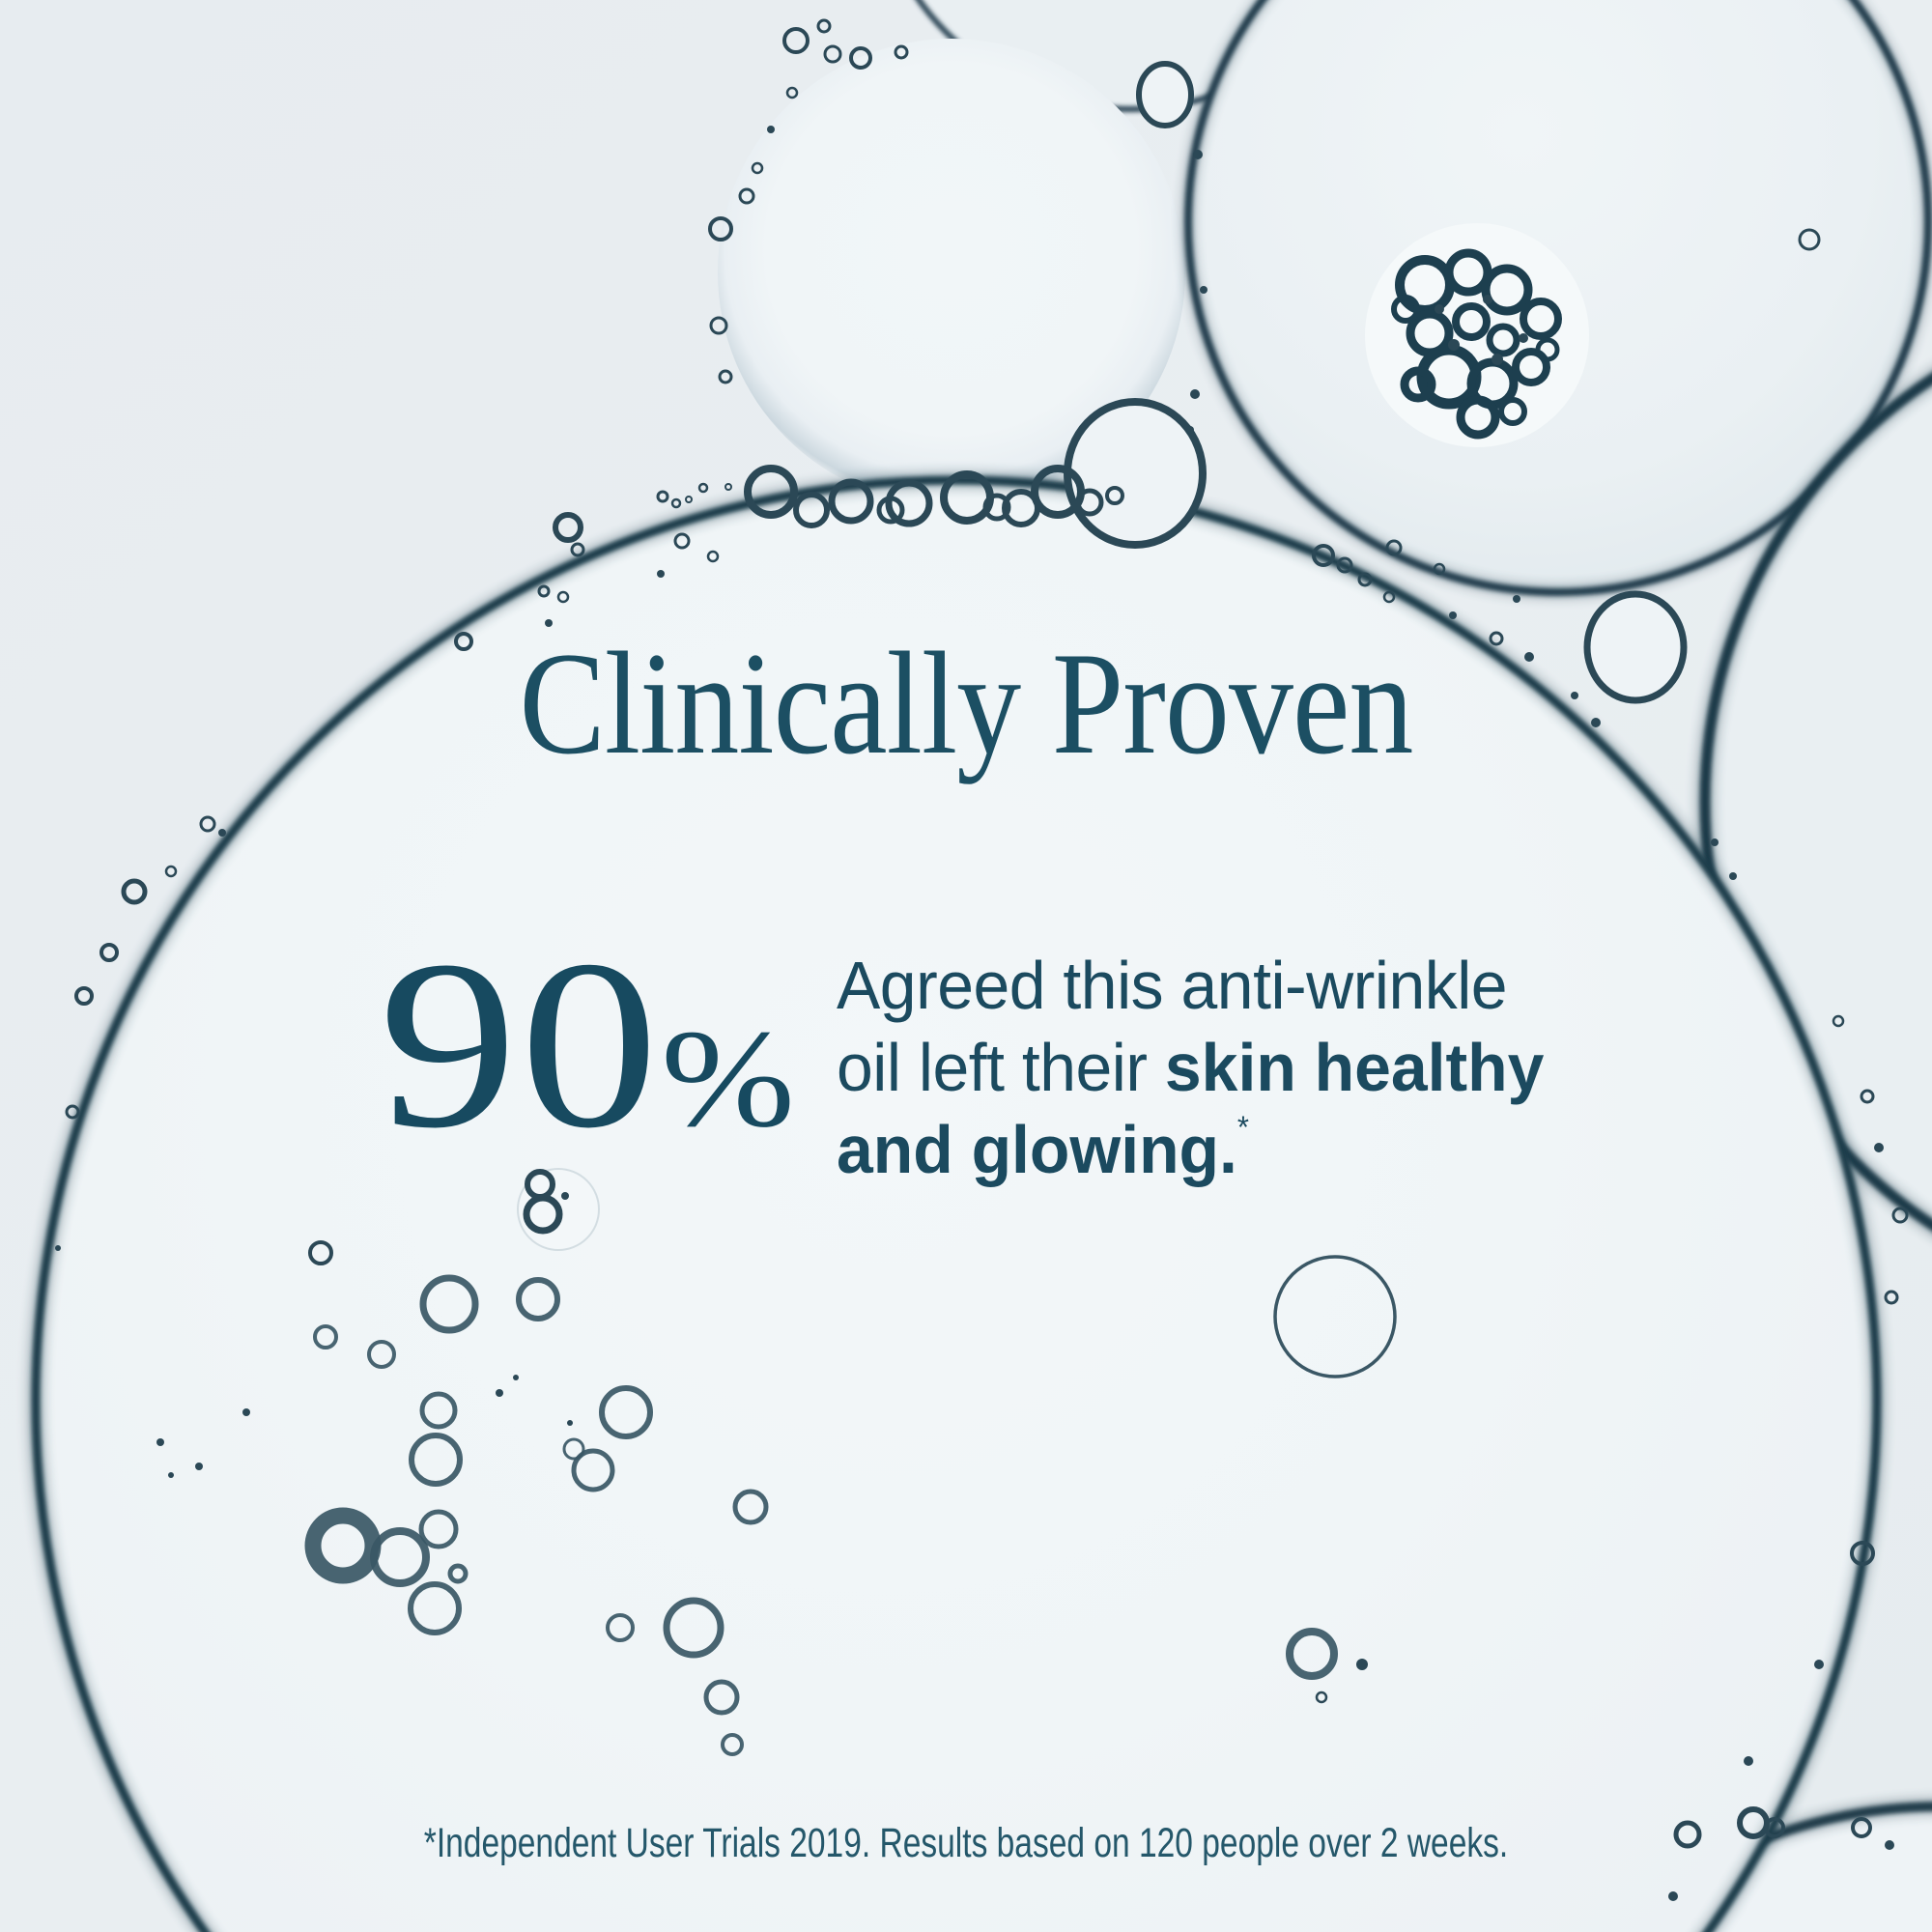  I want to click on top-scatter-bubbles, so click(958, 226).